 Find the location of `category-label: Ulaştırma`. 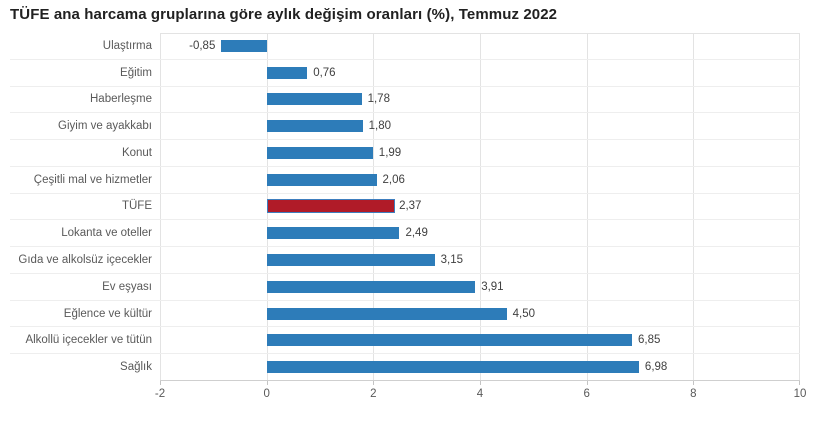

category-label: Ulaştırma is located at coordinates (127, 45).